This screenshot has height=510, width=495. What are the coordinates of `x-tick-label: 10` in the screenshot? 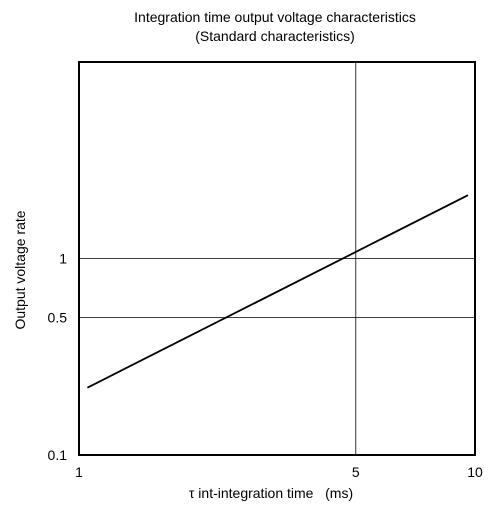 It's located at (475, 472).